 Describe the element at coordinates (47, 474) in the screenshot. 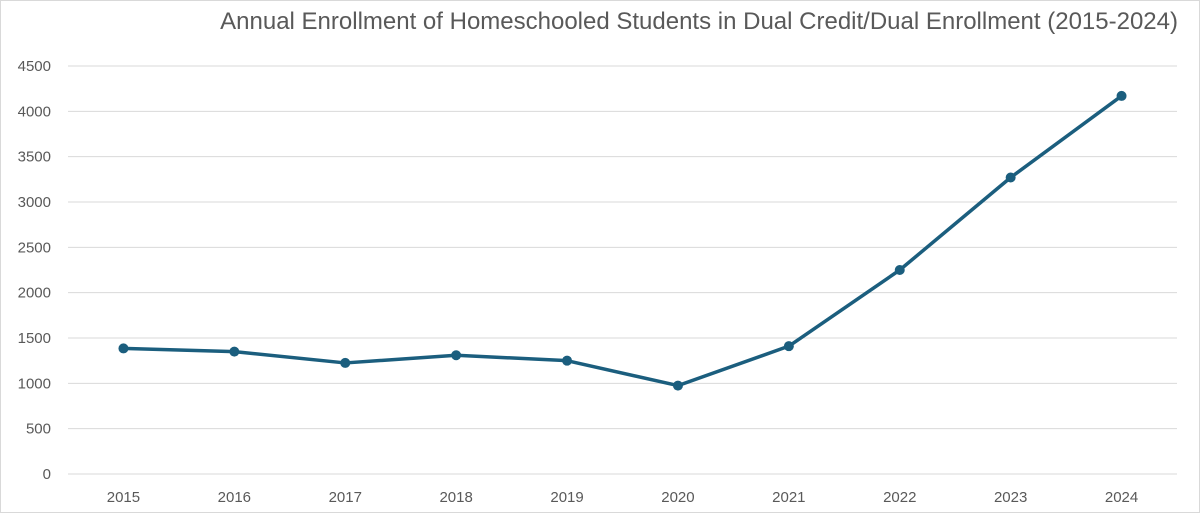

I see `y-tick-label: 0` at that location.